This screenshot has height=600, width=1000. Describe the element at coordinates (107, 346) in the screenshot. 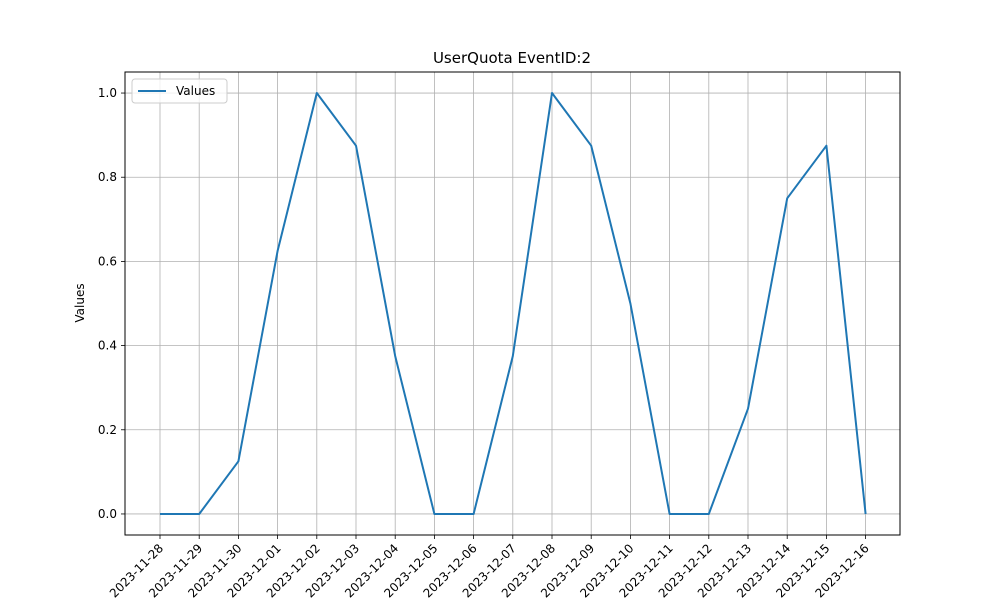

I see `y-tick-label: 0.4` at that location.